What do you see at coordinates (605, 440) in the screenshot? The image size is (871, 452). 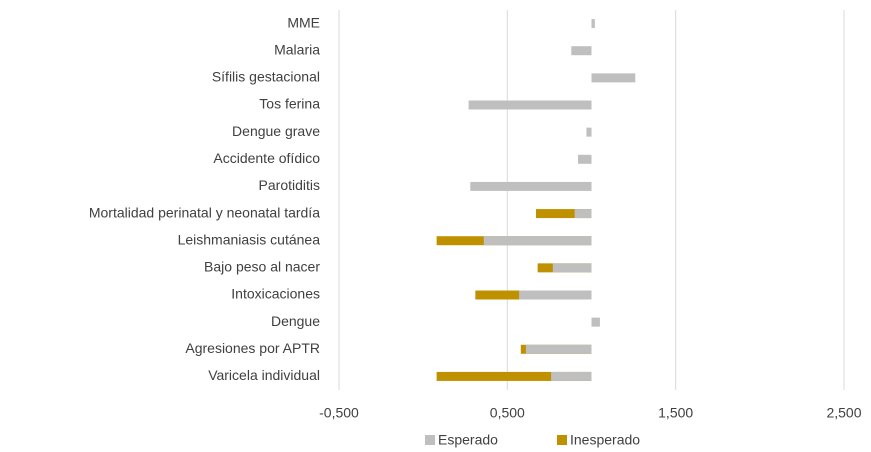 I see `legend-label: Inesperado` at bounding box center [605, 440].